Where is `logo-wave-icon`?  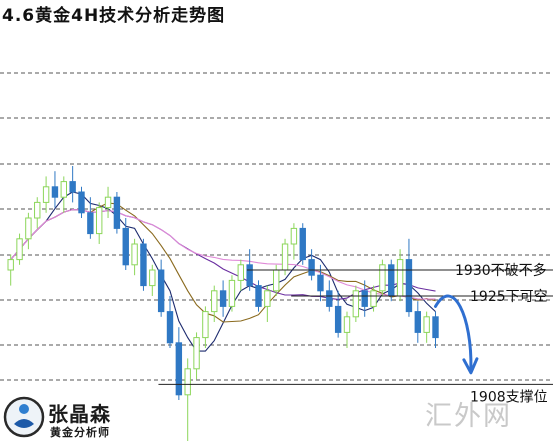 logo-wave-icon is located at coordinates (24, 423).